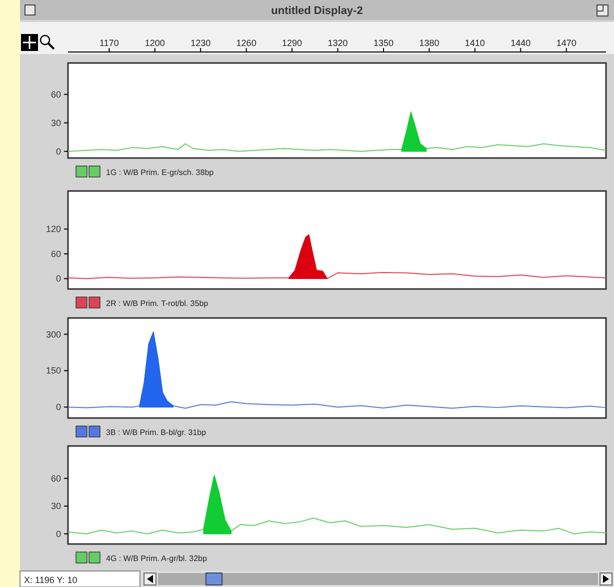  Describe the element at coordinates (109, 43) in the screenshot. I see `x-tick-label: 1170` at that location.